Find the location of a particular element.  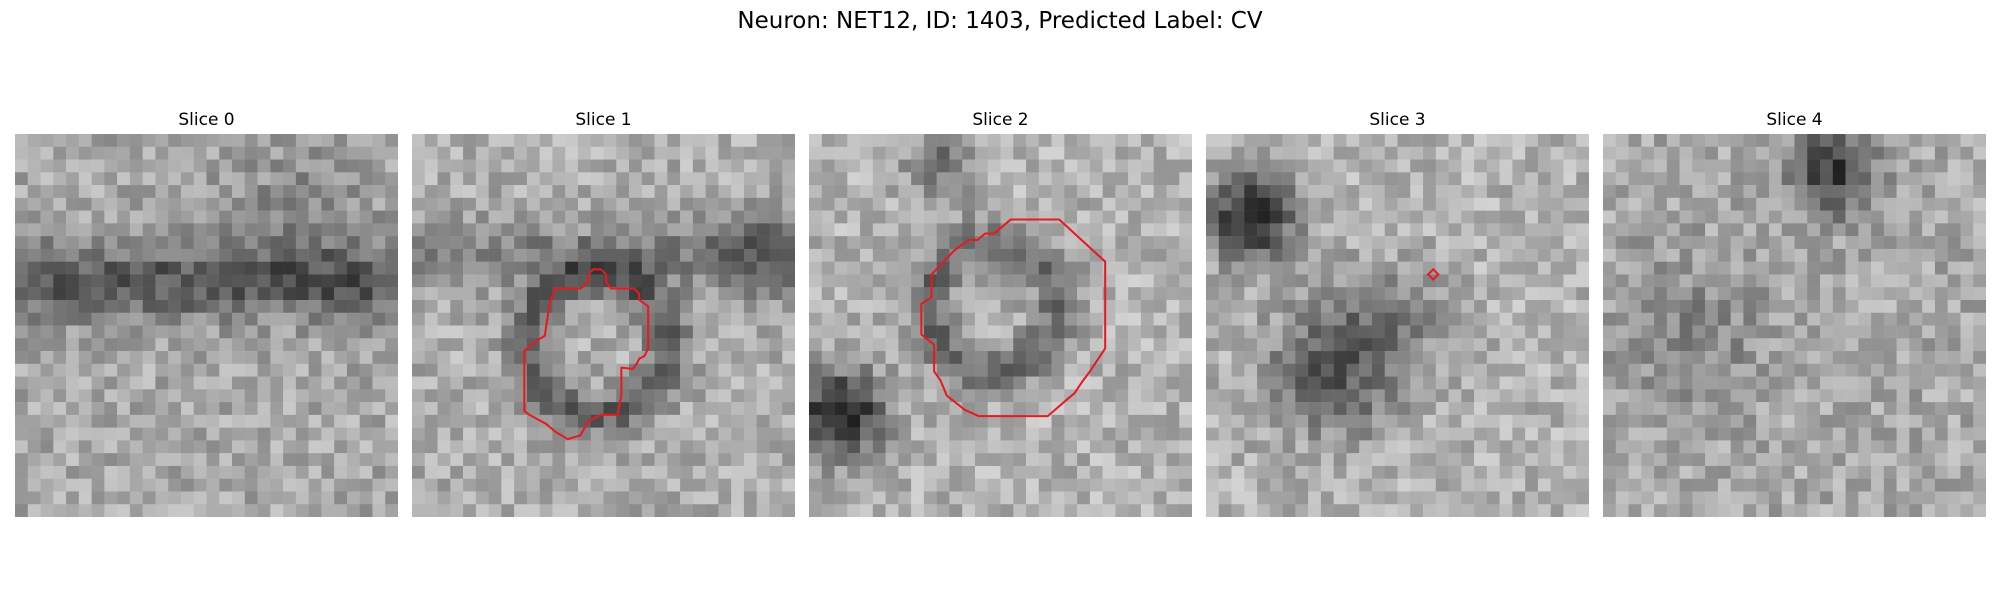

panel-title-slice-4: Slice 4 is located at coordinates (1794, 120).